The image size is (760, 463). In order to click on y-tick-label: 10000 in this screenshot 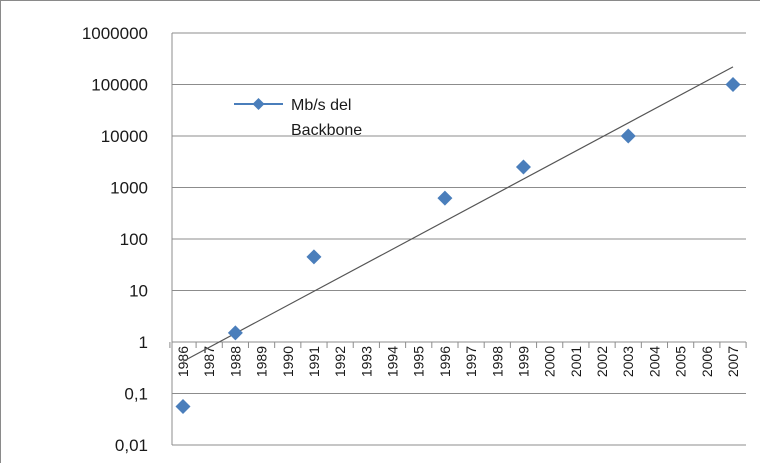, I will do `click(124, 136)`.